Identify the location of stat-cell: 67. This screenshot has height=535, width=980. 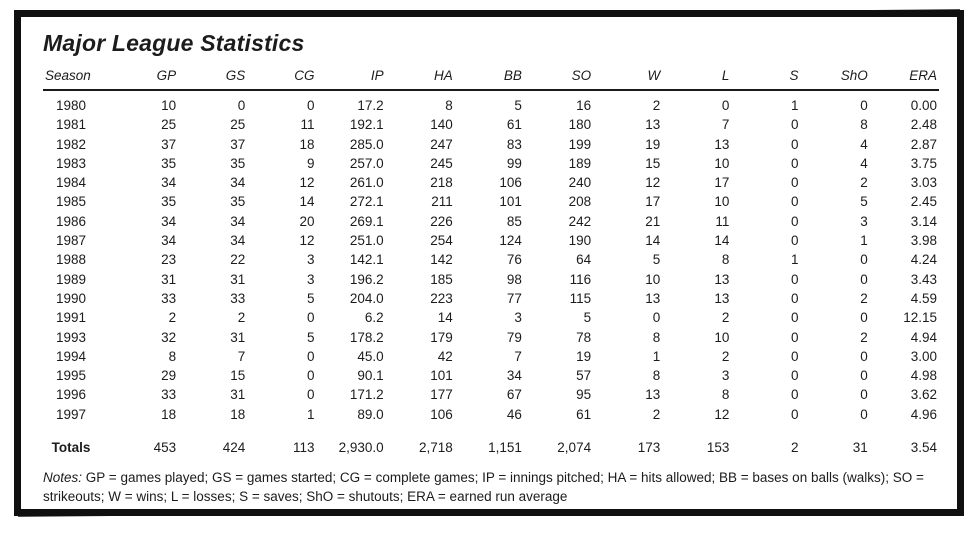
(514, 395).